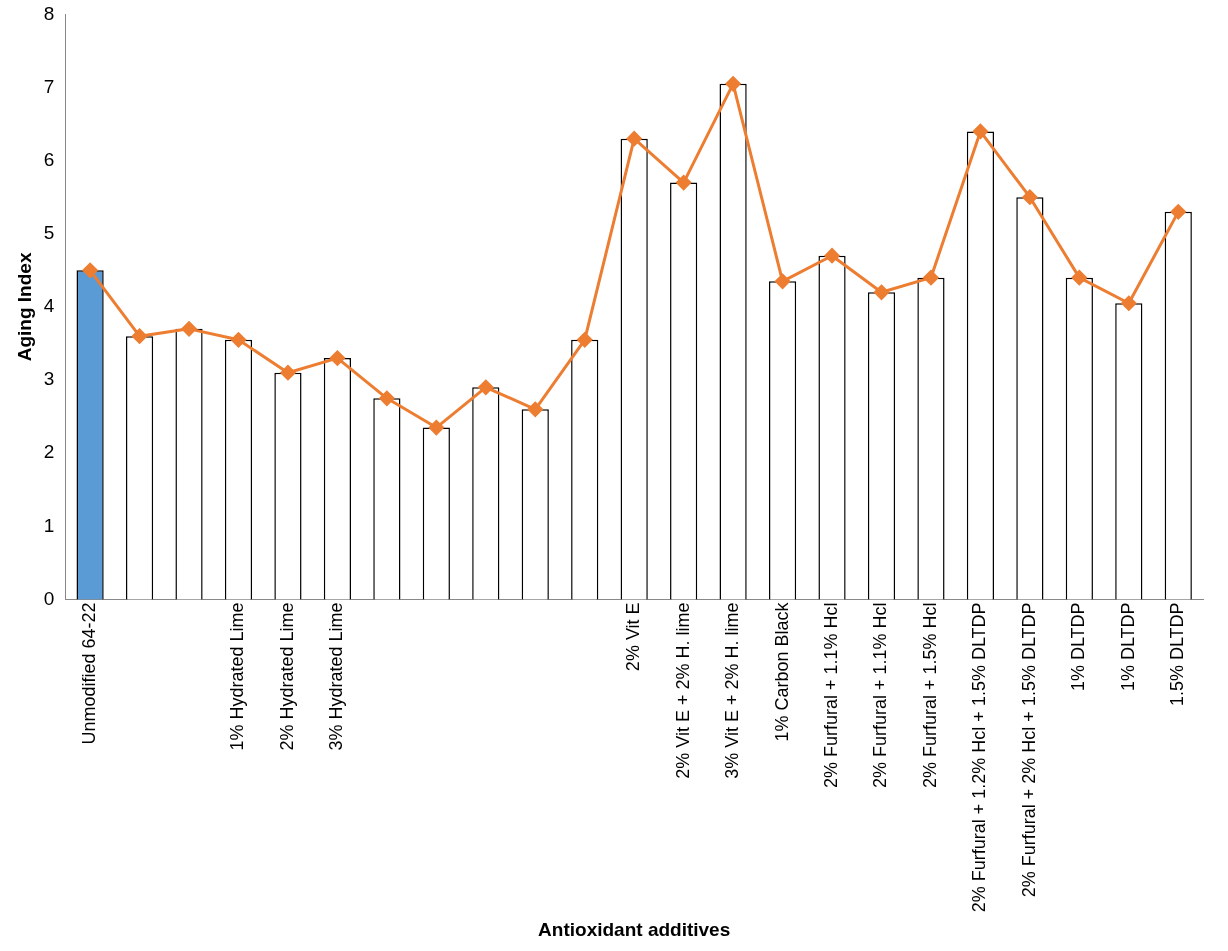 This screenshot has height=951, width=1228. What do you see at coordinates (979, 757) in the screenshot?
I see `x-tick-label: 2% Furfural + 1.2% Hcl + 1.5% DLTDP` at bounding box center [979, 757].